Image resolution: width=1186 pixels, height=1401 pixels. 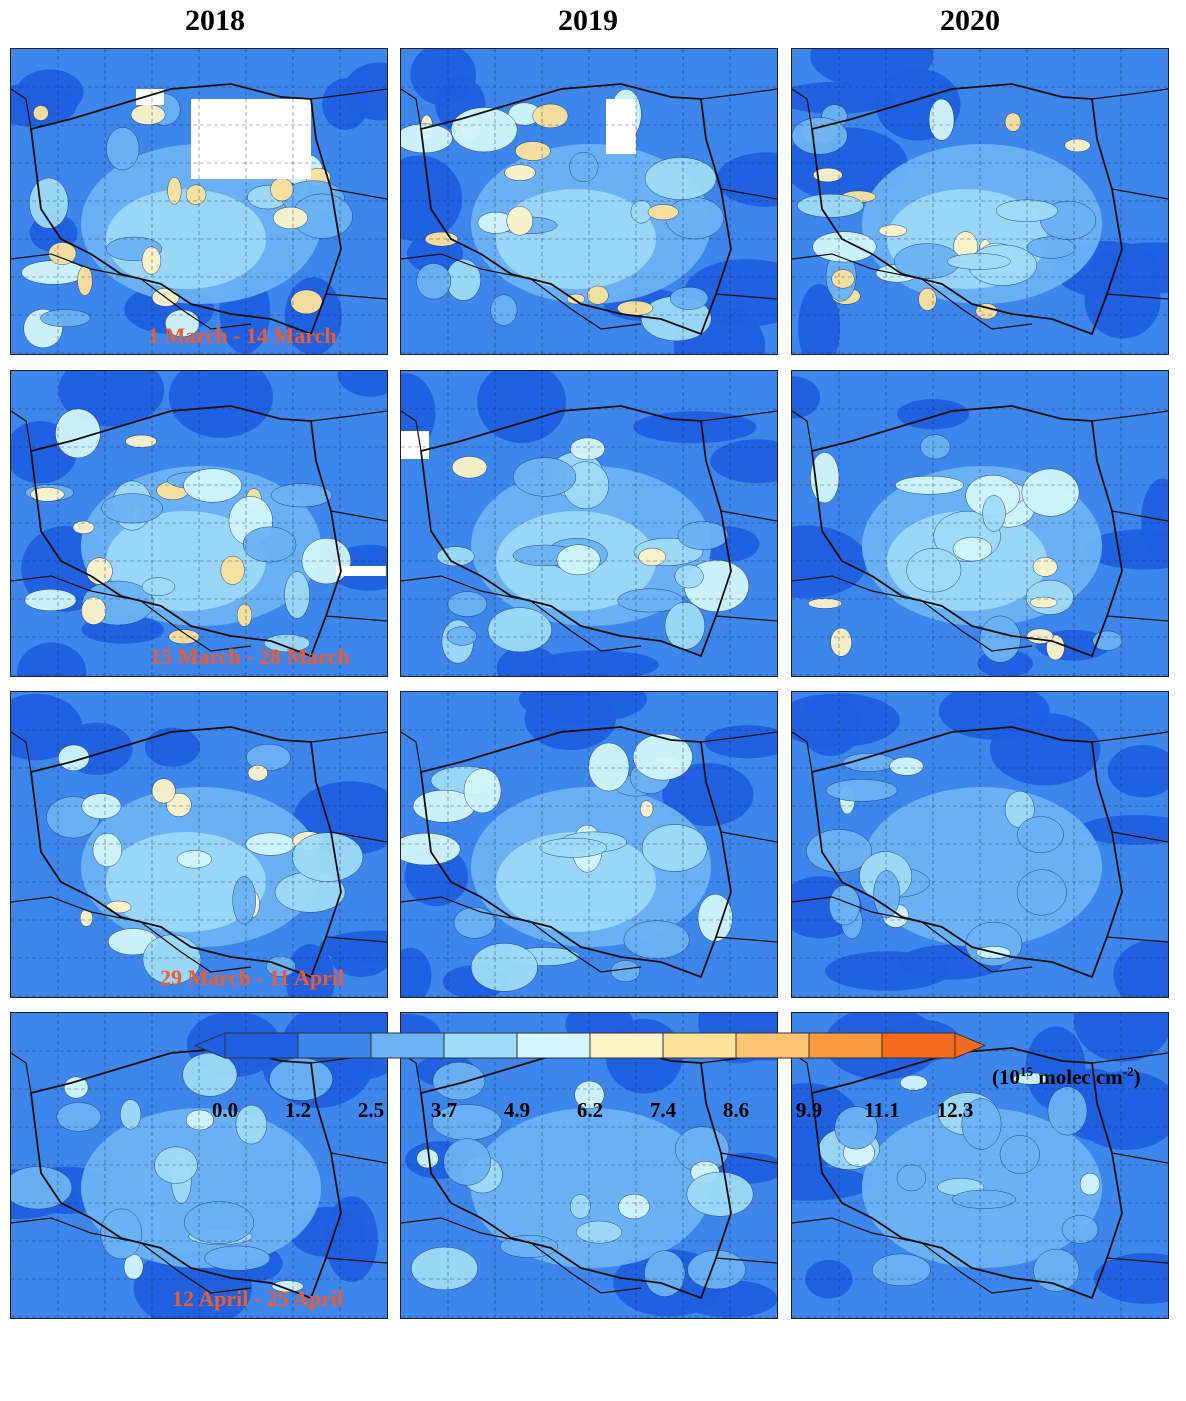 What do you see at coordinates (588, 20) in the screenshot?
I see `year-title-2019: 2019` at bounding box center [588, 20].